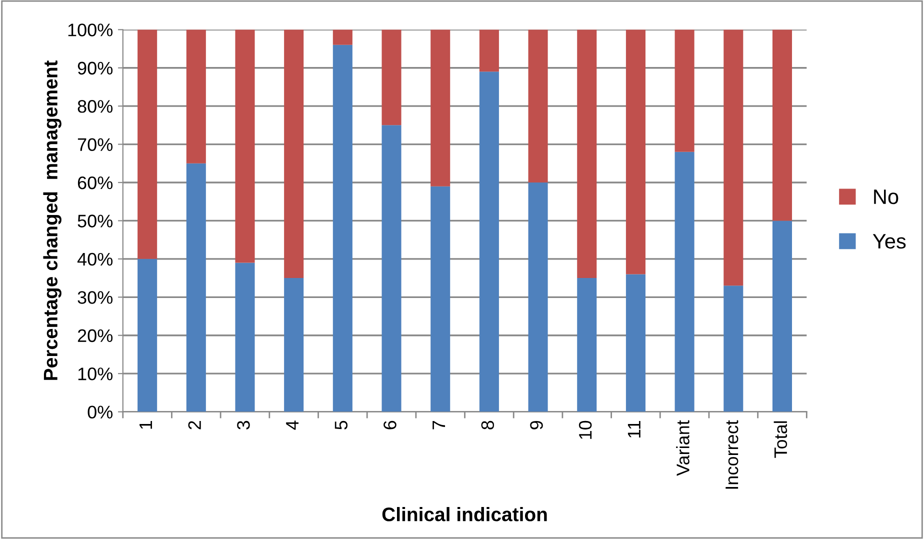 This screenshot has width=924, height=539. Describe the element at coordinates (341, 425) in the screenshot. I see `x-tick-label: 5` at that location.